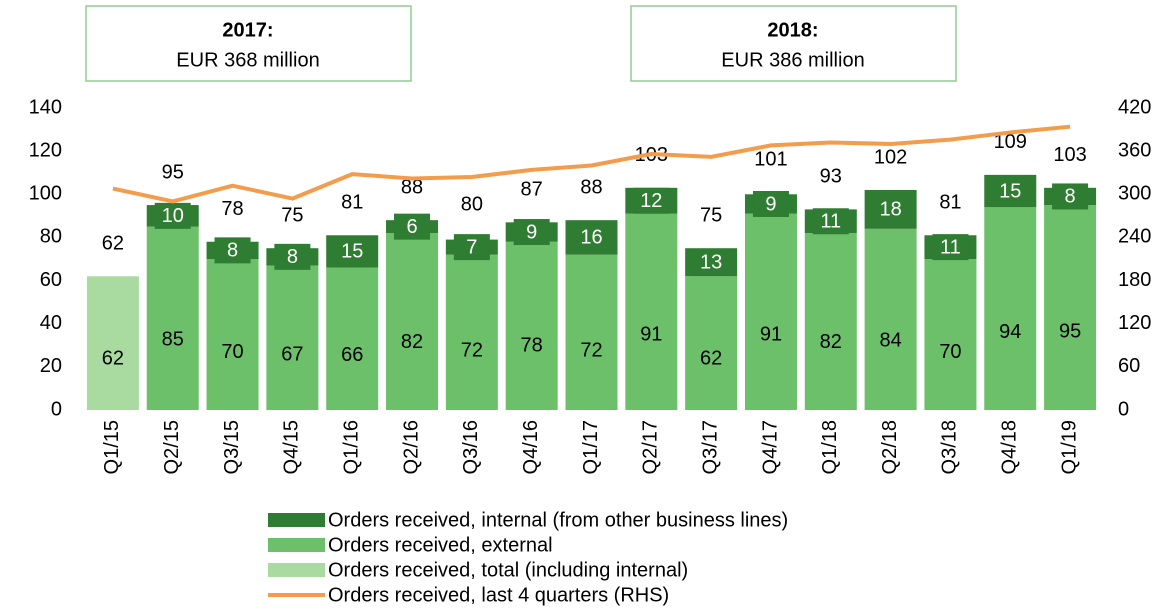  What do you see at coordinates (173, 172) in the screenshot?
I see `total-label: 95` at bounding box center [173, 172].